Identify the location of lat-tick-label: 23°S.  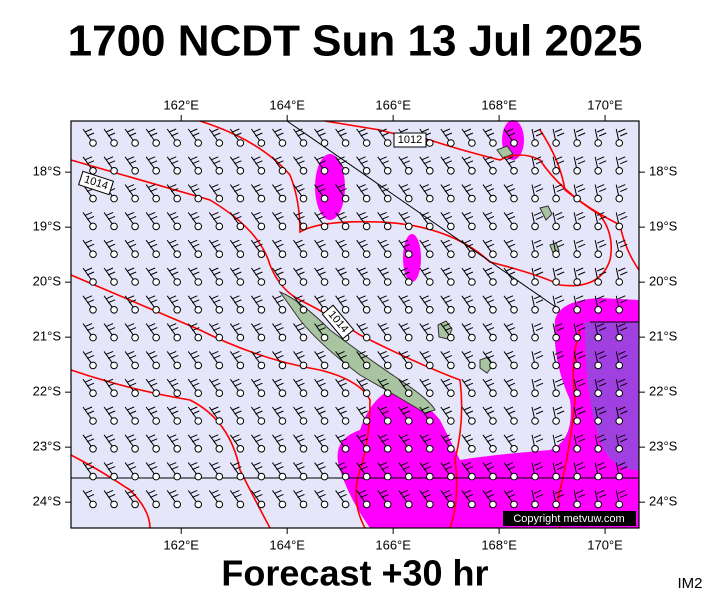
(47, 446).